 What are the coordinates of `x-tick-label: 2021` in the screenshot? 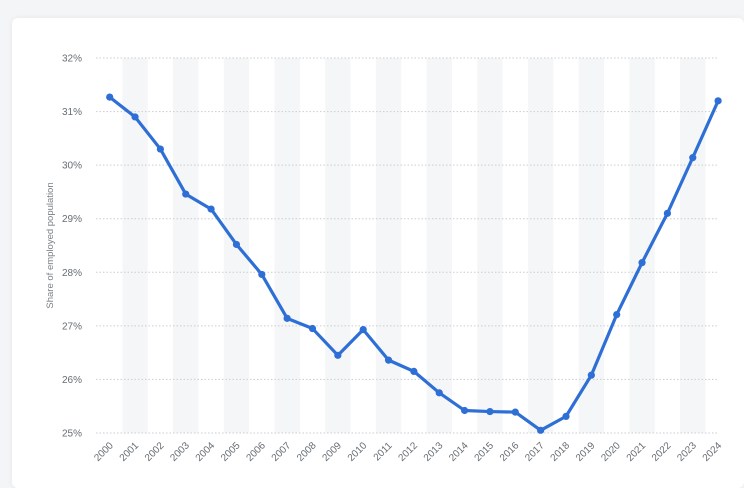 It's located at (637, 452).